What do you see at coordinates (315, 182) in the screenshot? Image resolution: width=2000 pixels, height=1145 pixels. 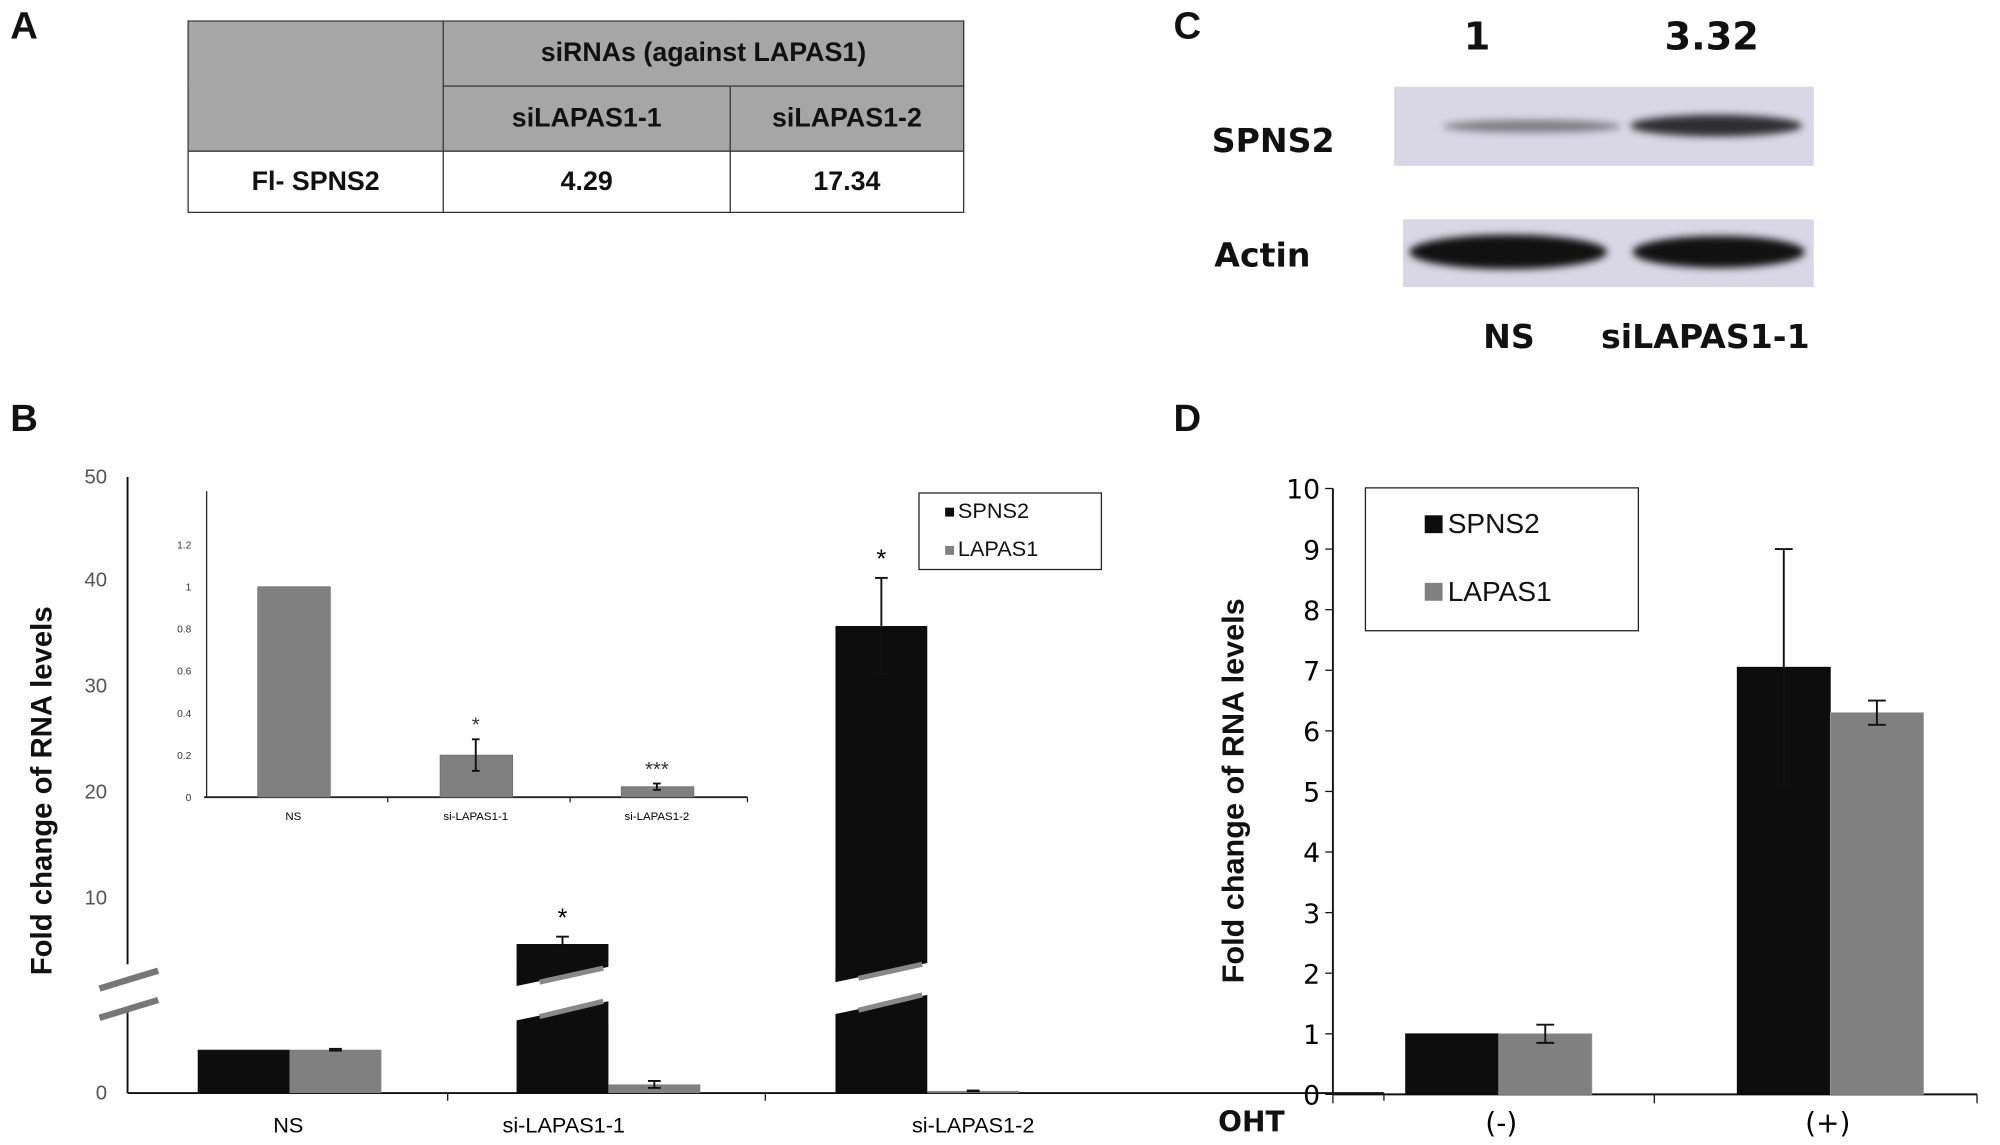 I see `table-row-label: Fl- SPNS2` at bounding box center [315, 182].